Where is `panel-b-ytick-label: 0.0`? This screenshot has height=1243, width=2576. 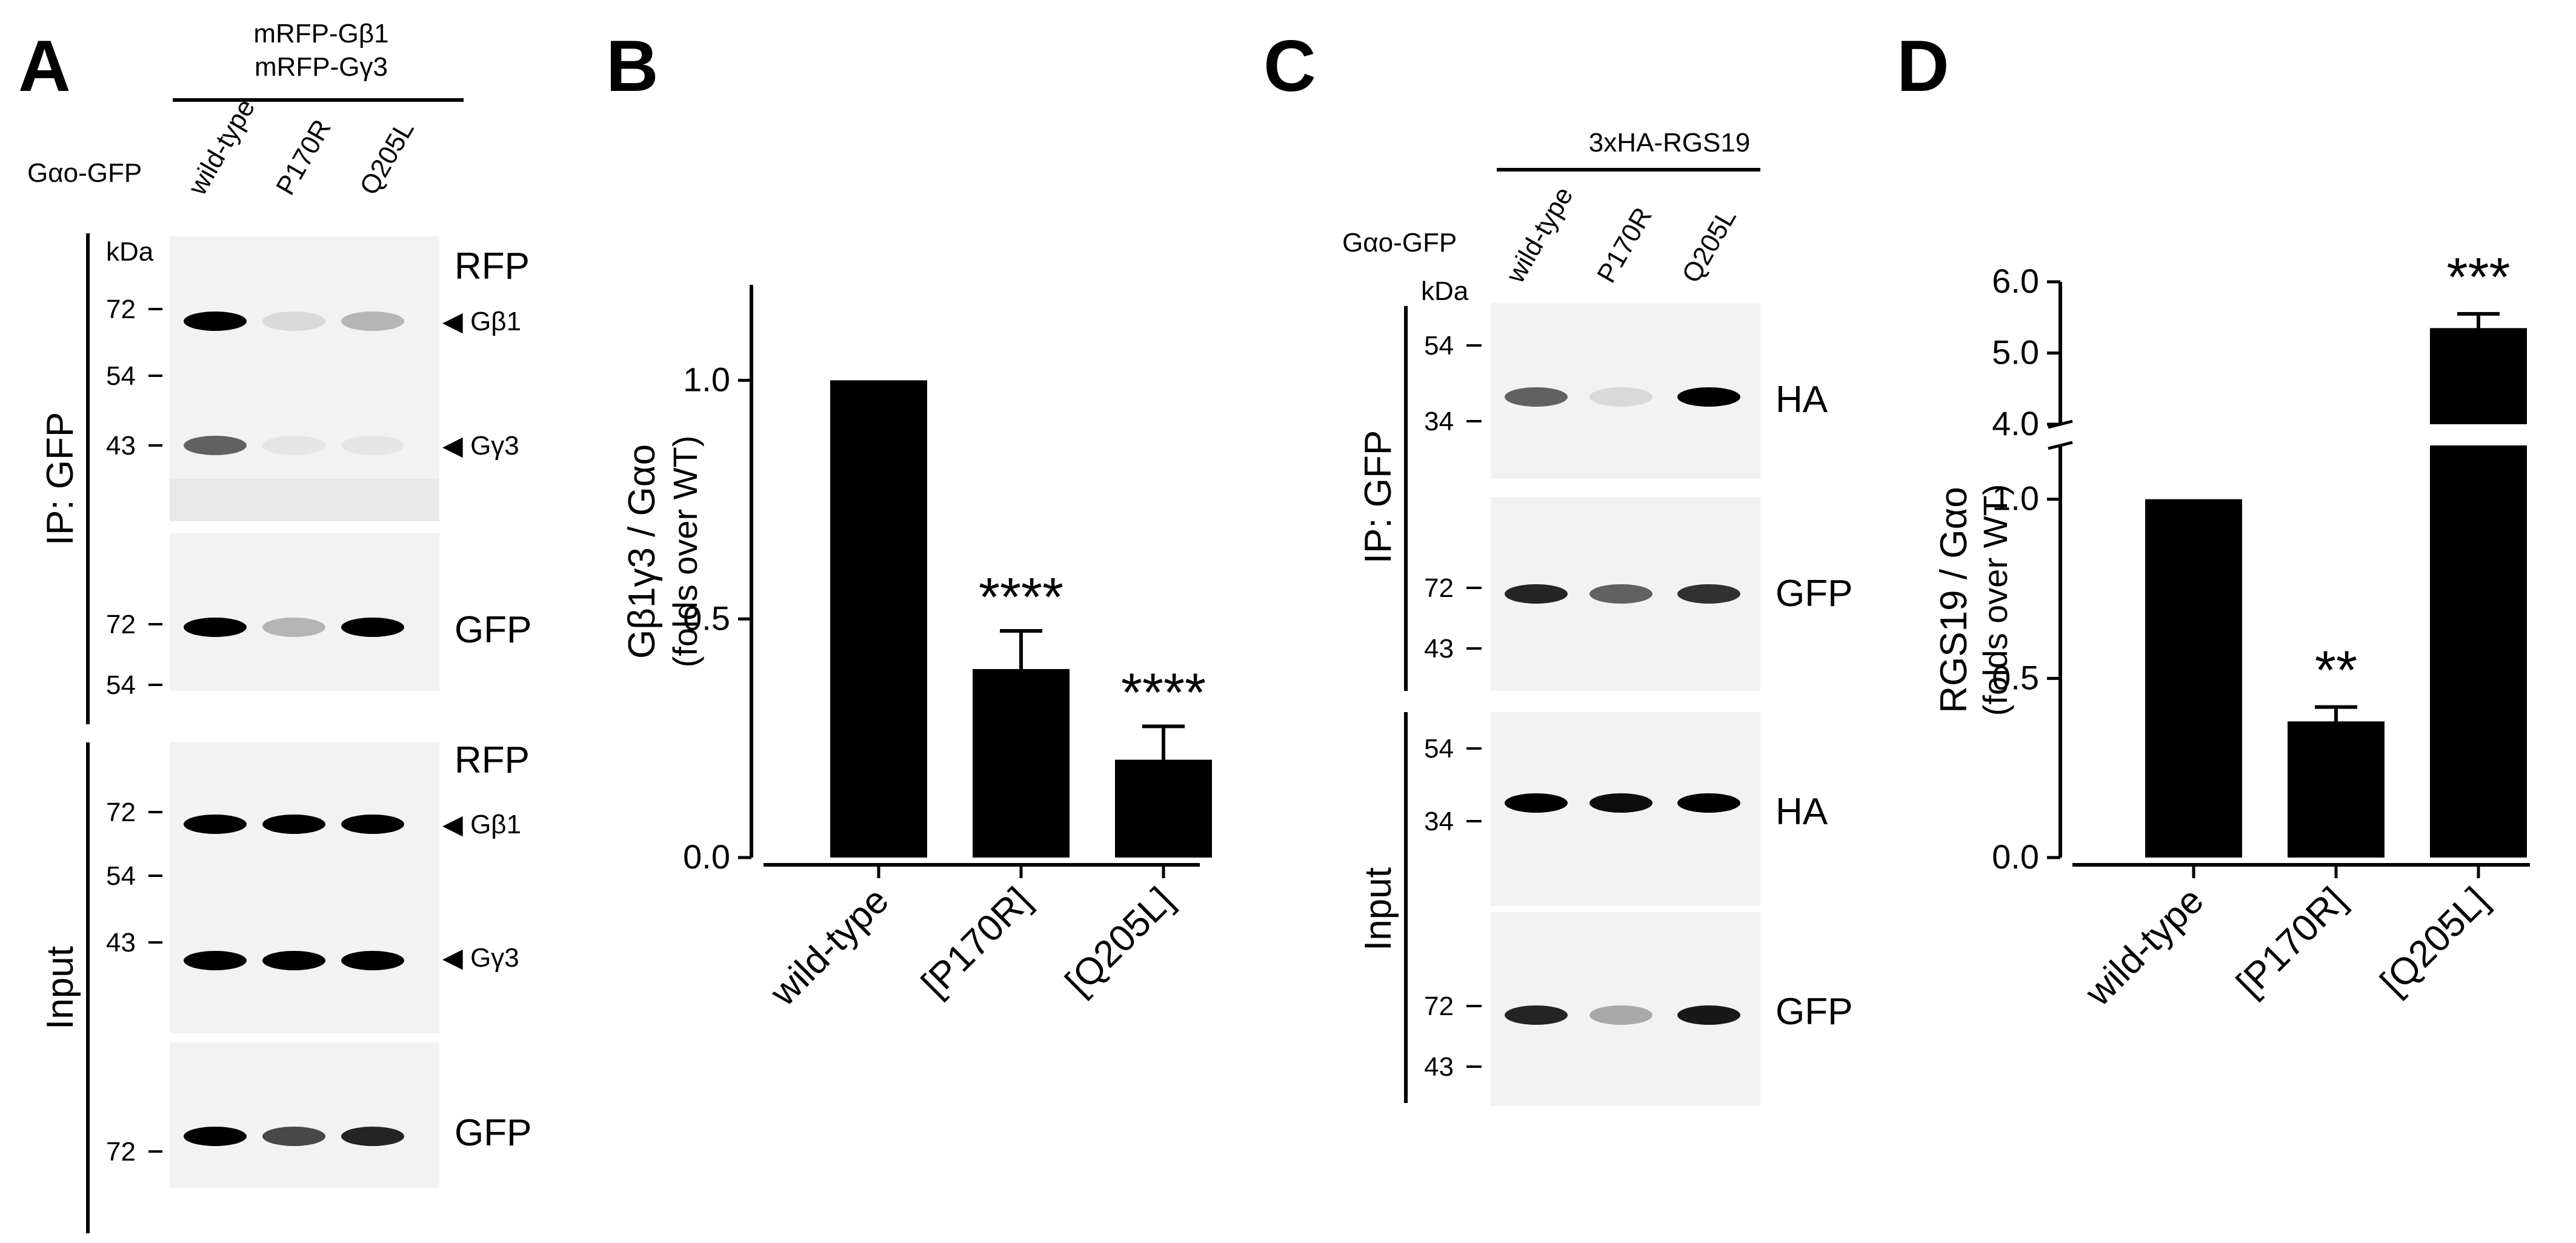
panel-b-ytick-label: 0.0 is located at coordinates (706, 857).